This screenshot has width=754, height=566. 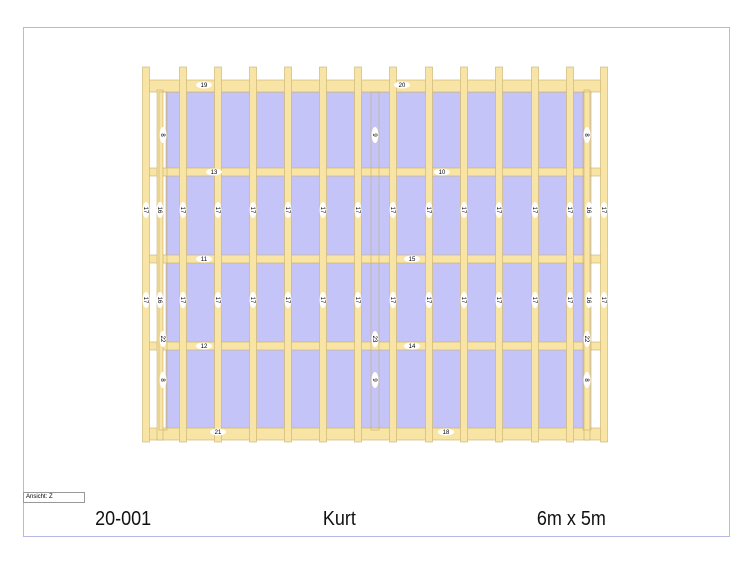 I want to click on beam-label: 13, so click(x=214, y=172).